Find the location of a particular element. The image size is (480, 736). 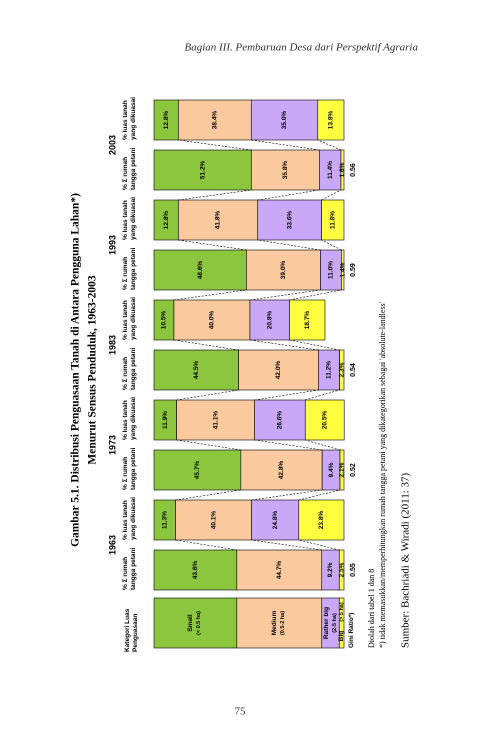

value-label: 51.2% is located at coordinates (202, 170).